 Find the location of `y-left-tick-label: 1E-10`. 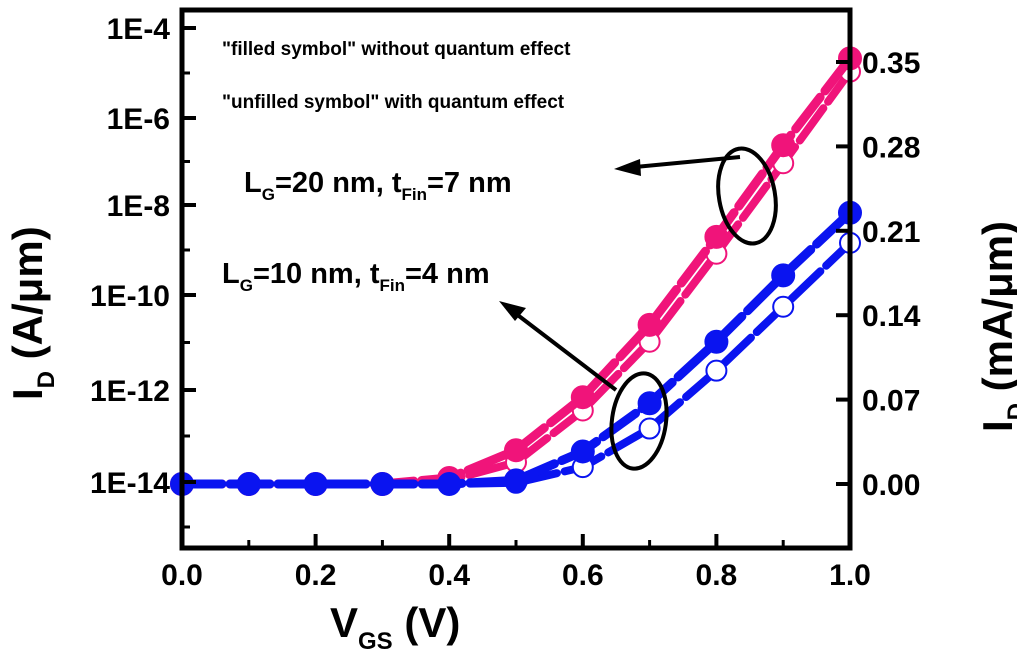

y-left-tick-label: 1E-10 is located at coordinates (130, 296).